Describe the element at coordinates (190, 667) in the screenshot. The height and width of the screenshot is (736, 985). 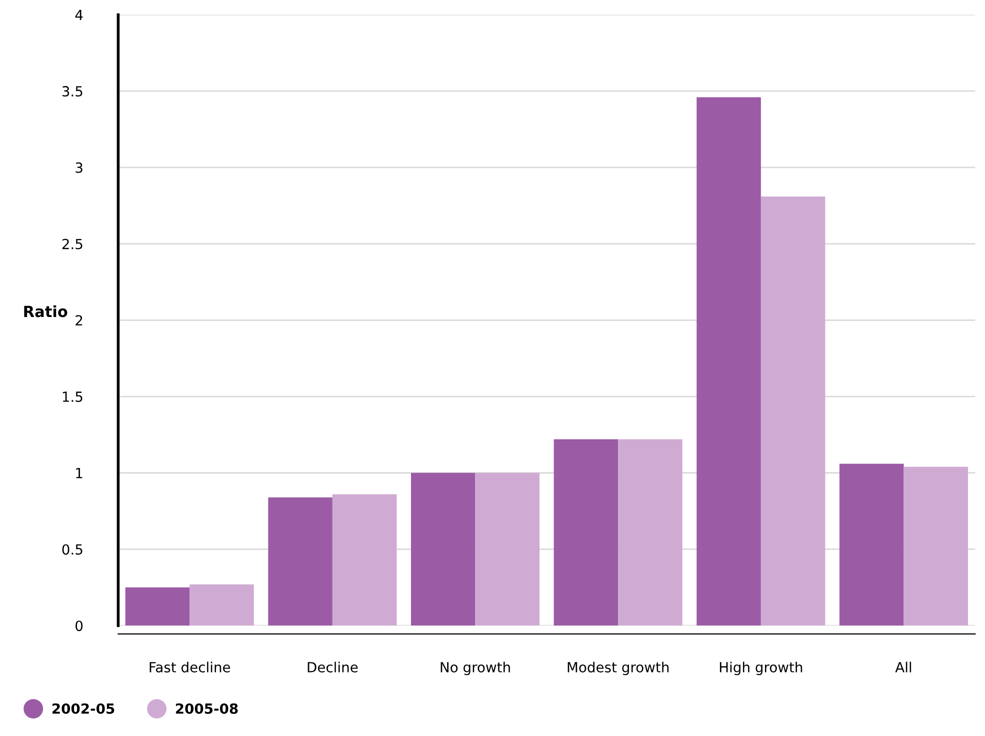
I see `x-tick-label: Fast decline` at that location.